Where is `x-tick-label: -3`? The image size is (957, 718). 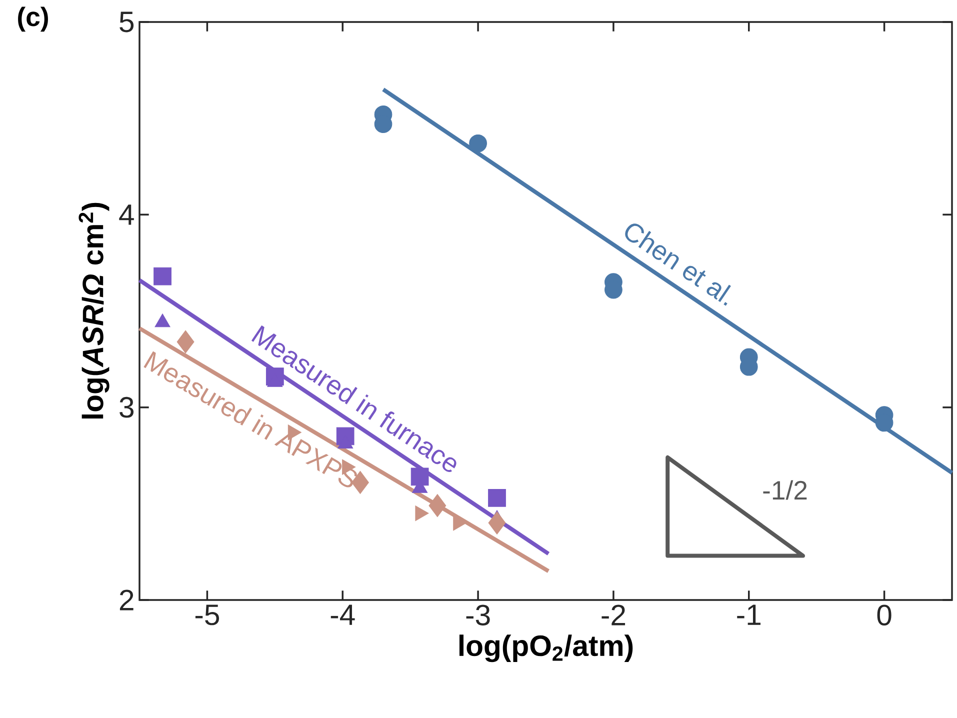 x-tick-label: -3 is located at coordinates (478, 615).